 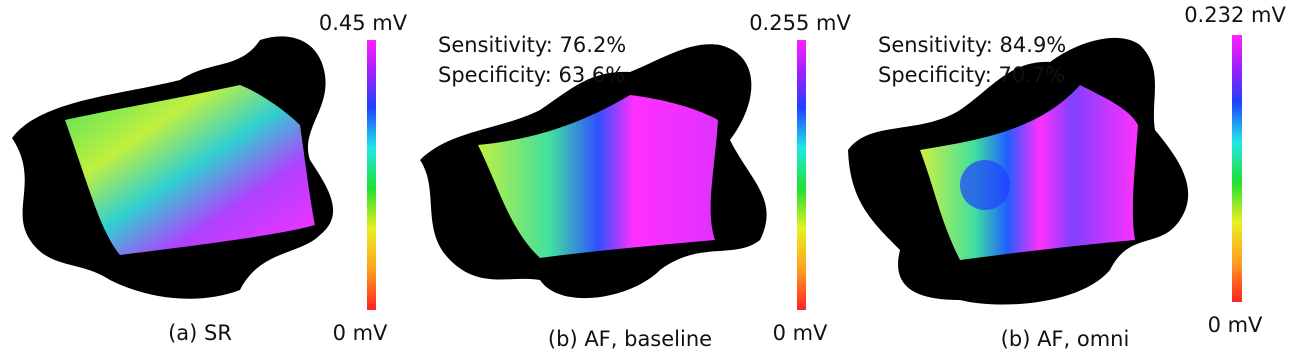 What do you see at coordinates (1235, 15) in the screenshot?
I see `colorbar-max: 0.232 mV` at bounding box center [1235, 15].